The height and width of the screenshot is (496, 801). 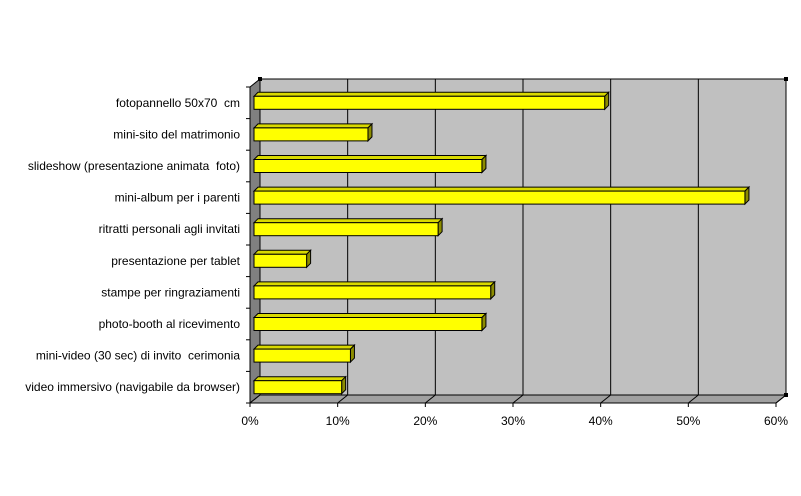 What do you see at coordinates (176, 134) in the screenshot?
I see `category-label-1: mini-sito del matrimonio` at bounding box center [176, 134].